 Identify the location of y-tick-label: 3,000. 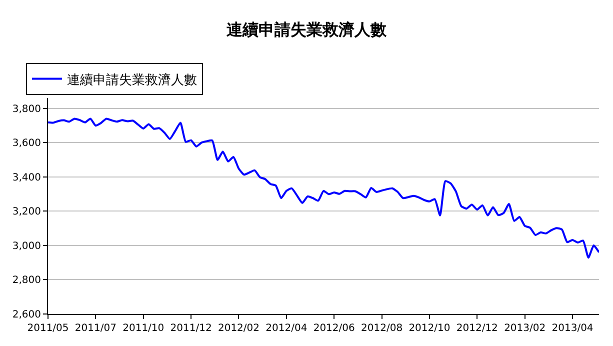
(26, 246).